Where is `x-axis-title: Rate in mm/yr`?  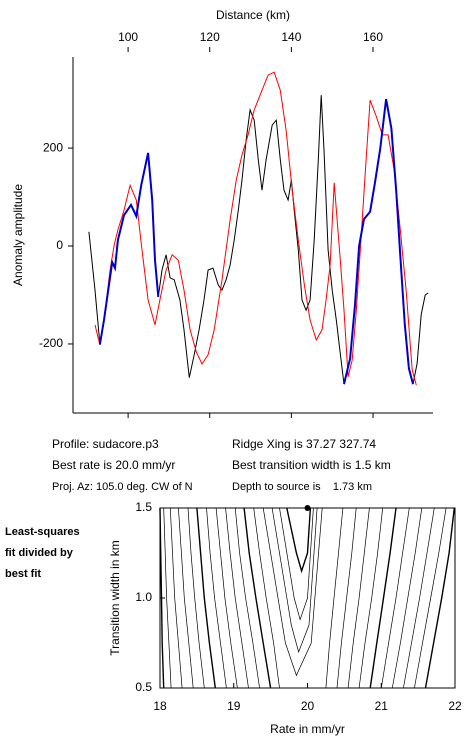
x-axis-title: Rate in mm/yr is located at coordinates (307, 729).